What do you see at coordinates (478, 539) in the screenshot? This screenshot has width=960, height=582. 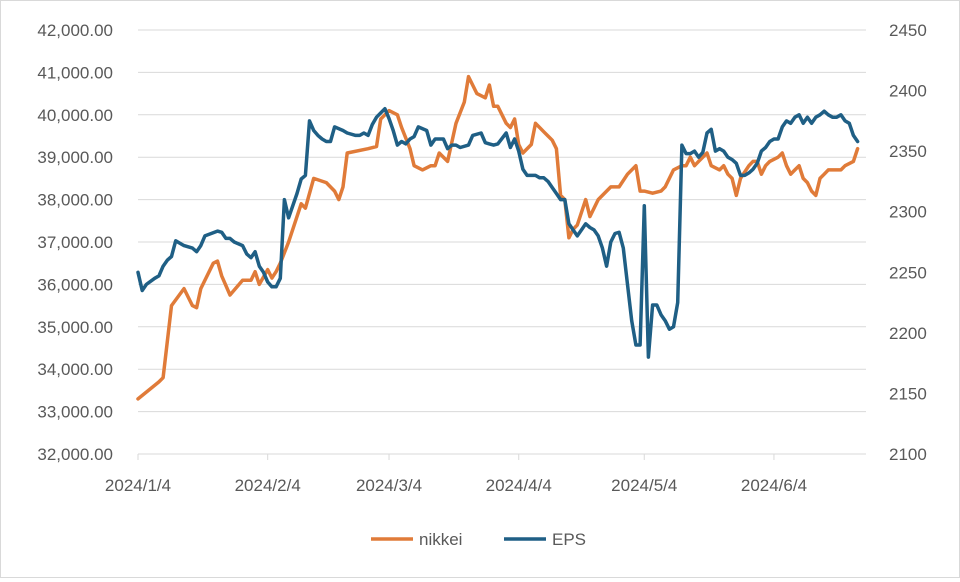 I see `legend: nikkei EPS` at bounding box center [478, 539].